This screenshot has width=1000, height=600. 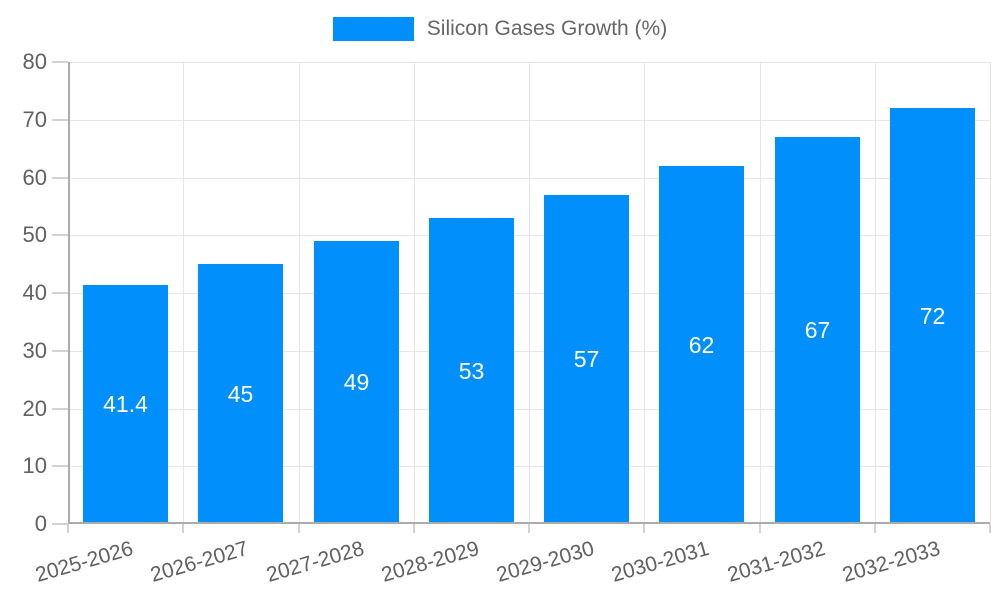 What do you see at coordinates (891, 562) in the screenshot?
I see `x-axis-label: 2032-2033` at bounding box center [891, 562].